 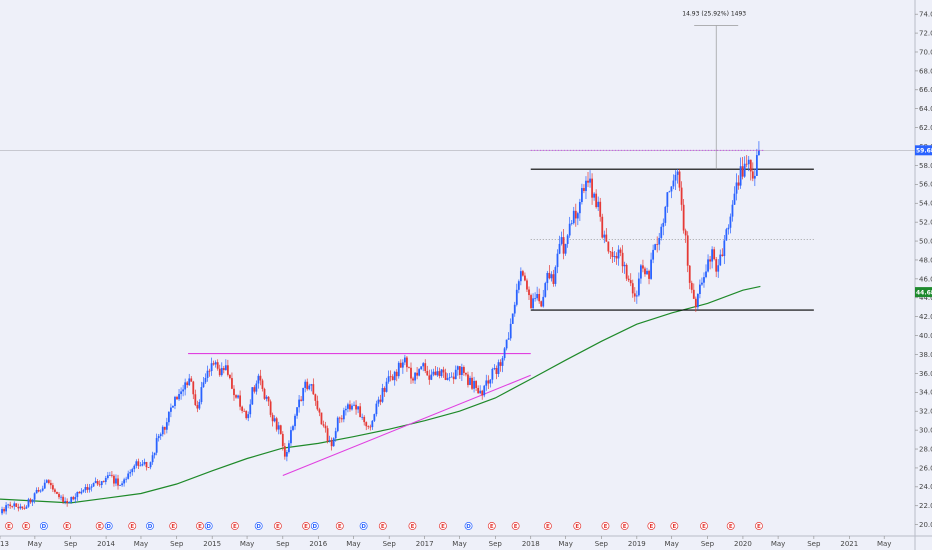 What do you see at coordinates (923, 275) in the screenshot?
I see `price-scale-background` at bounding box center [923, 275].